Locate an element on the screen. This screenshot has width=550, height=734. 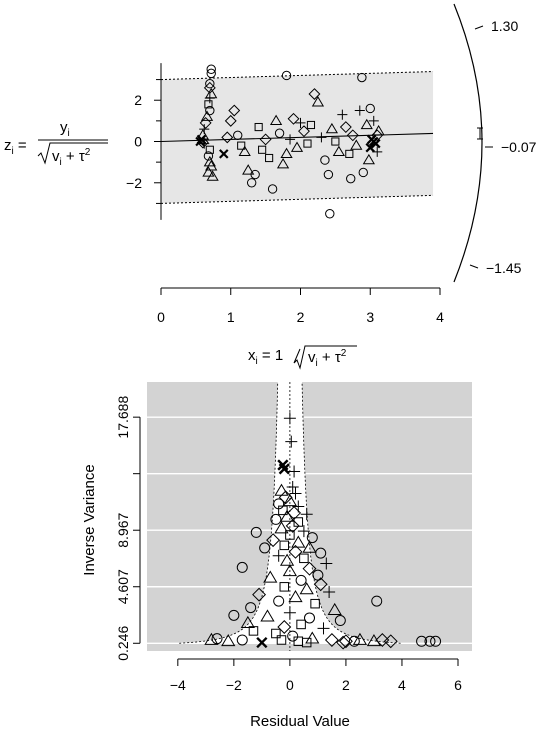
funnel-boundaries is located at coordinates (290, 516).